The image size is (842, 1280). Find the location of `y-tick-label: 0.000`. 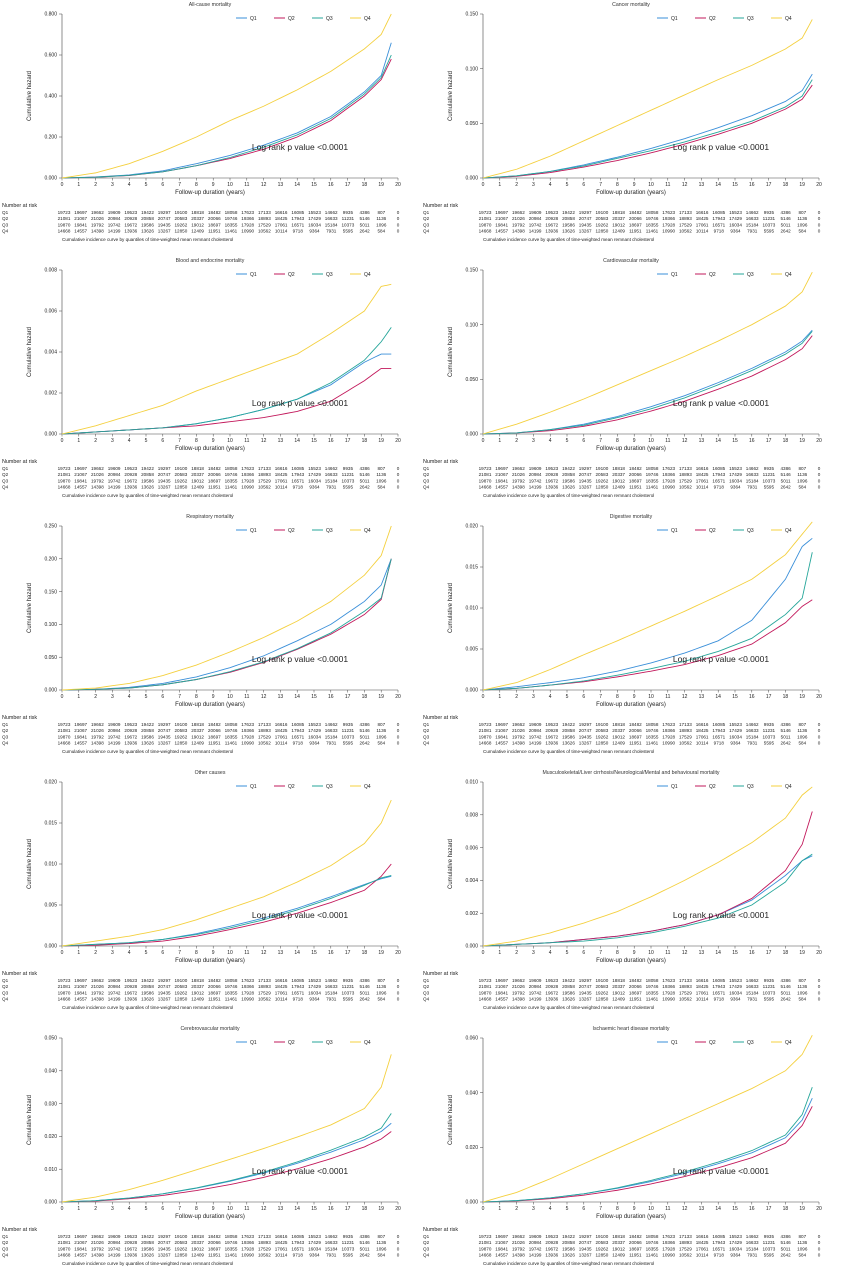

y-tick-label: 0.000 is located at coordinates (50, 179).